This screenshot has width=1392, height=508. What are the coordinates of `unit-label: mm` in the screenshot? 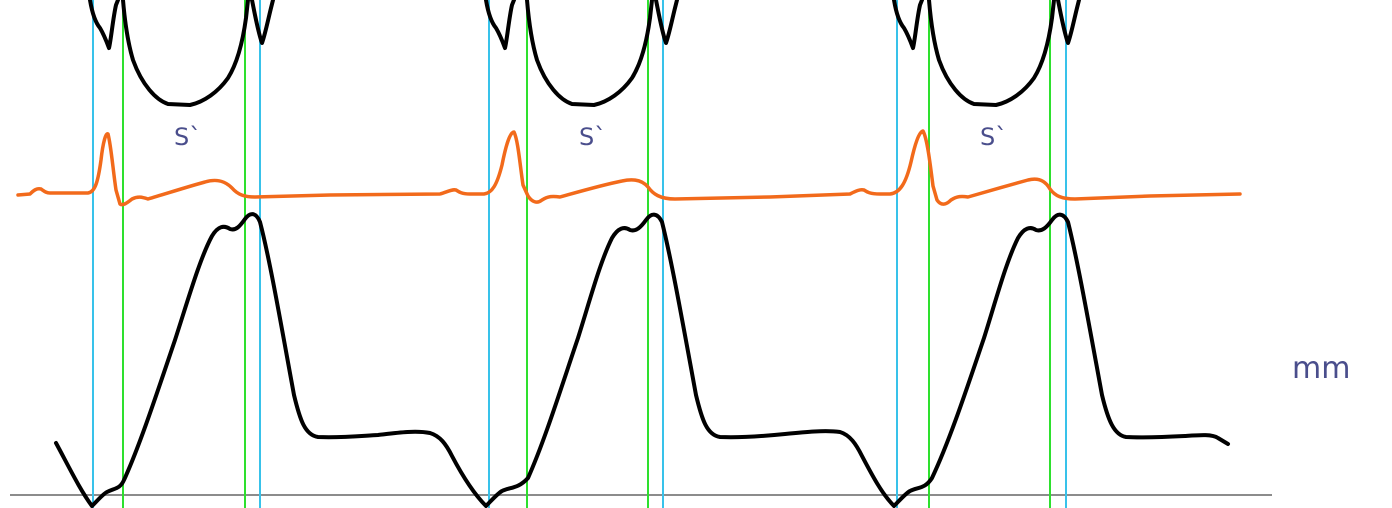 It's located at (1321, 368).